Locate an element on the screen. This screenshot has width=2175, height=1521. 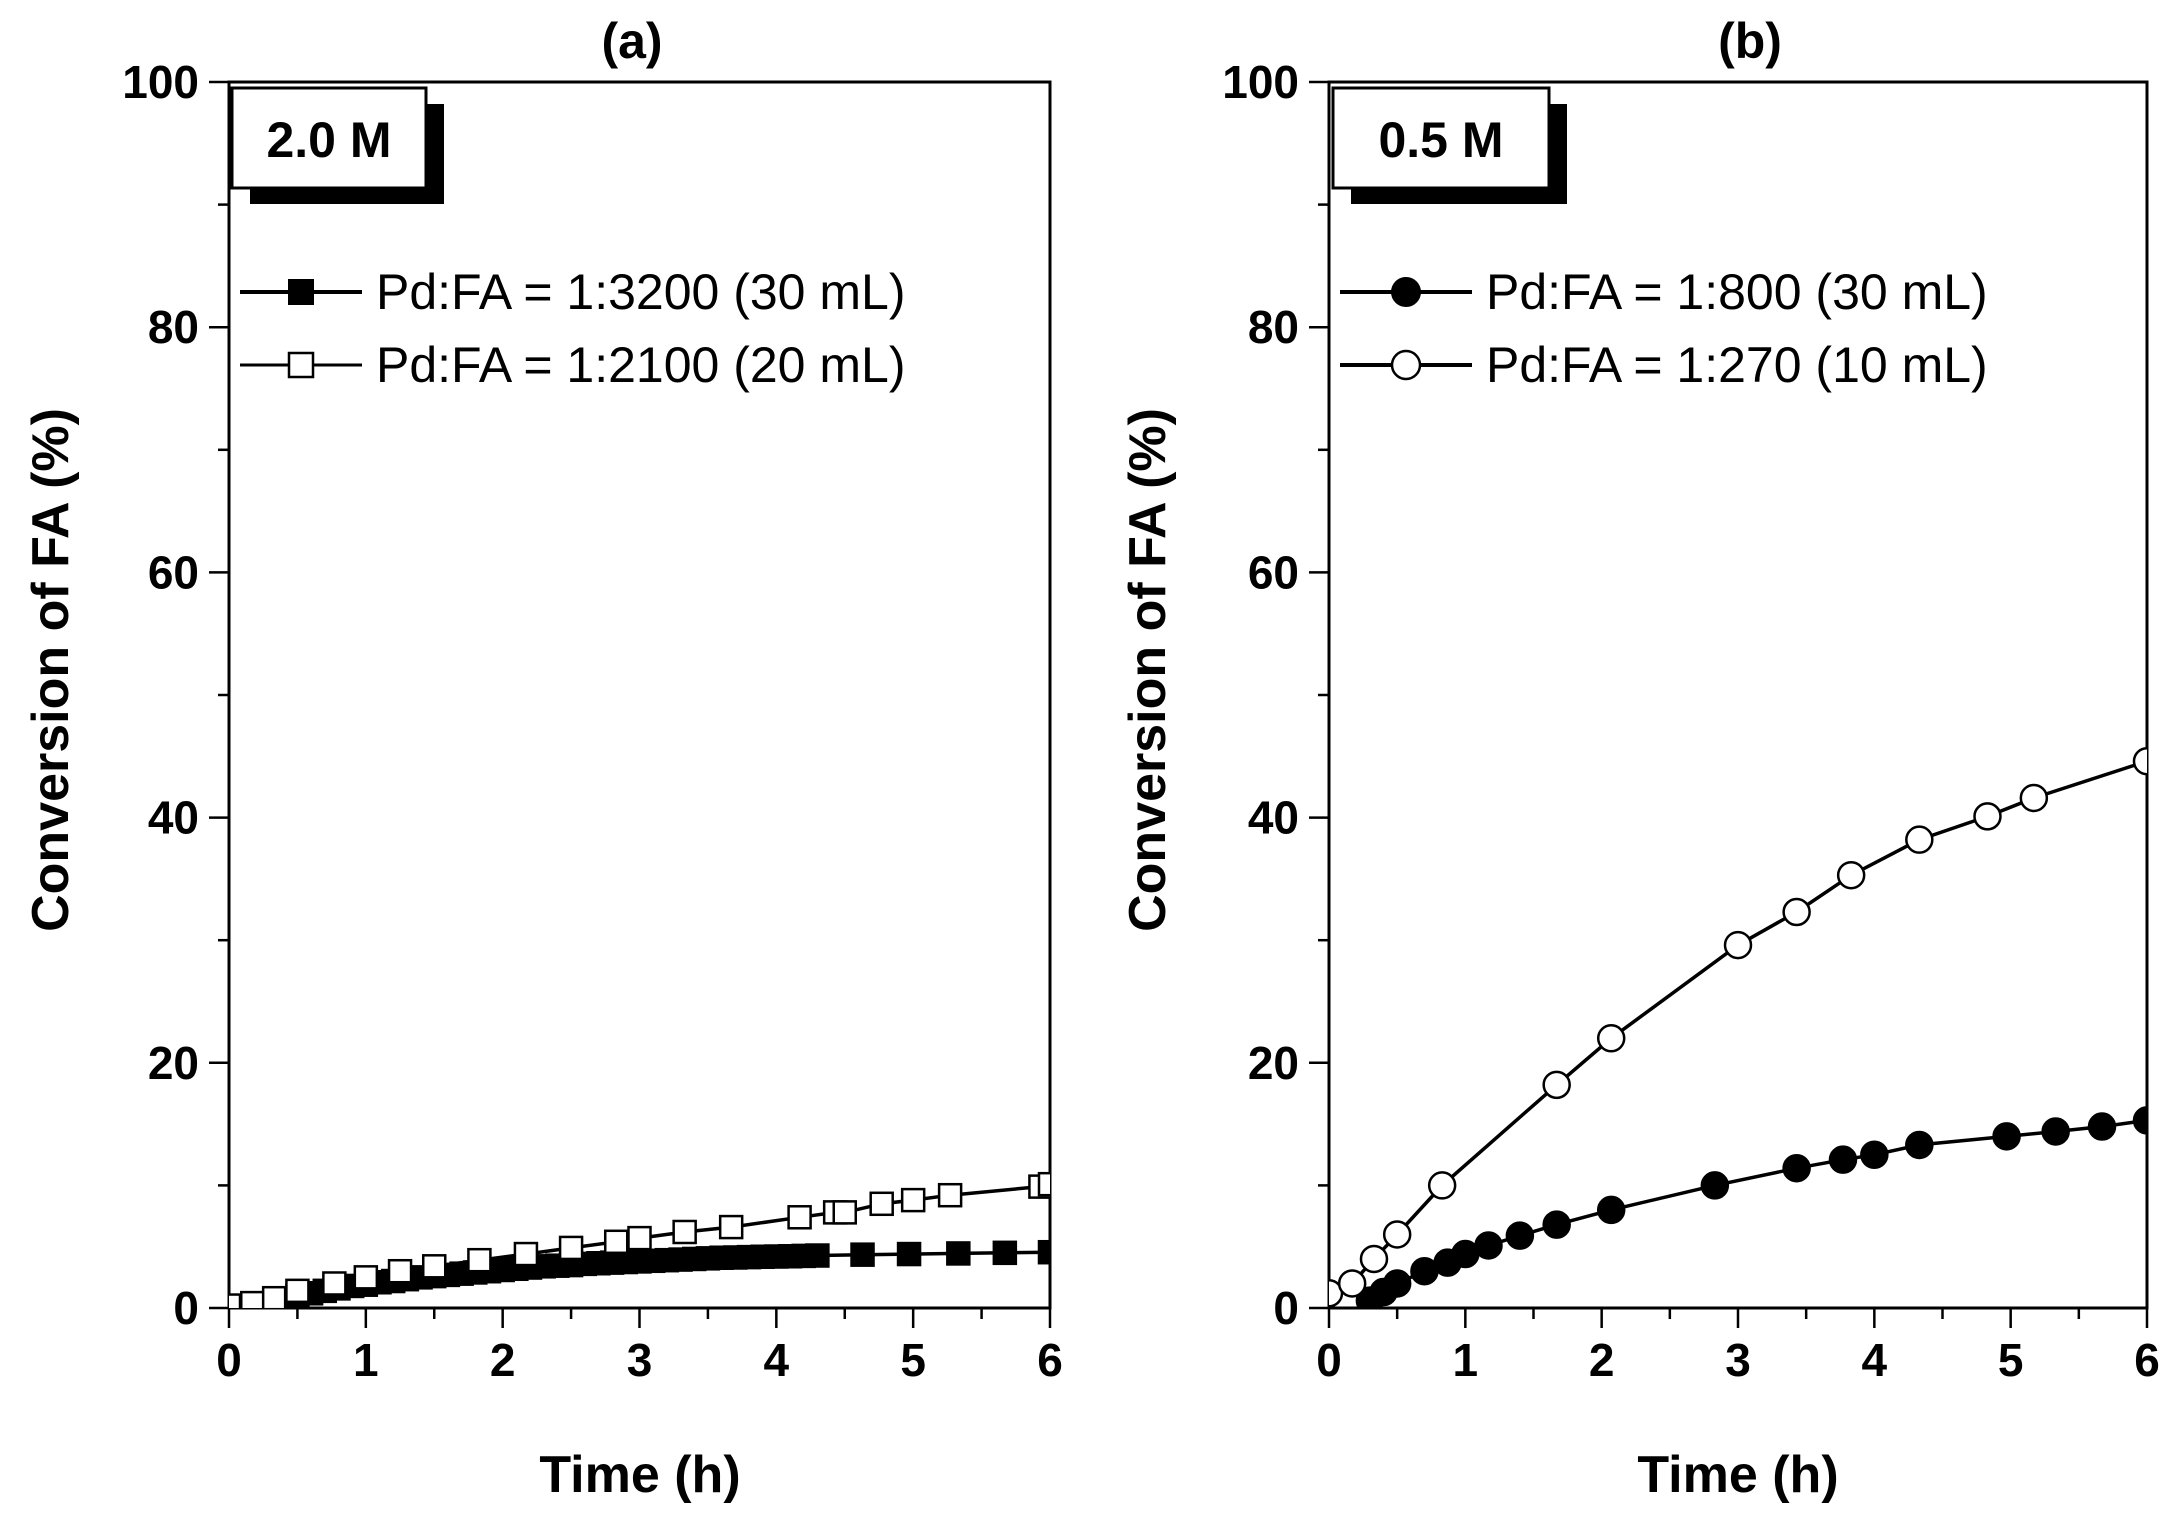
panel-b-box is located at coordinates (1441, 138).